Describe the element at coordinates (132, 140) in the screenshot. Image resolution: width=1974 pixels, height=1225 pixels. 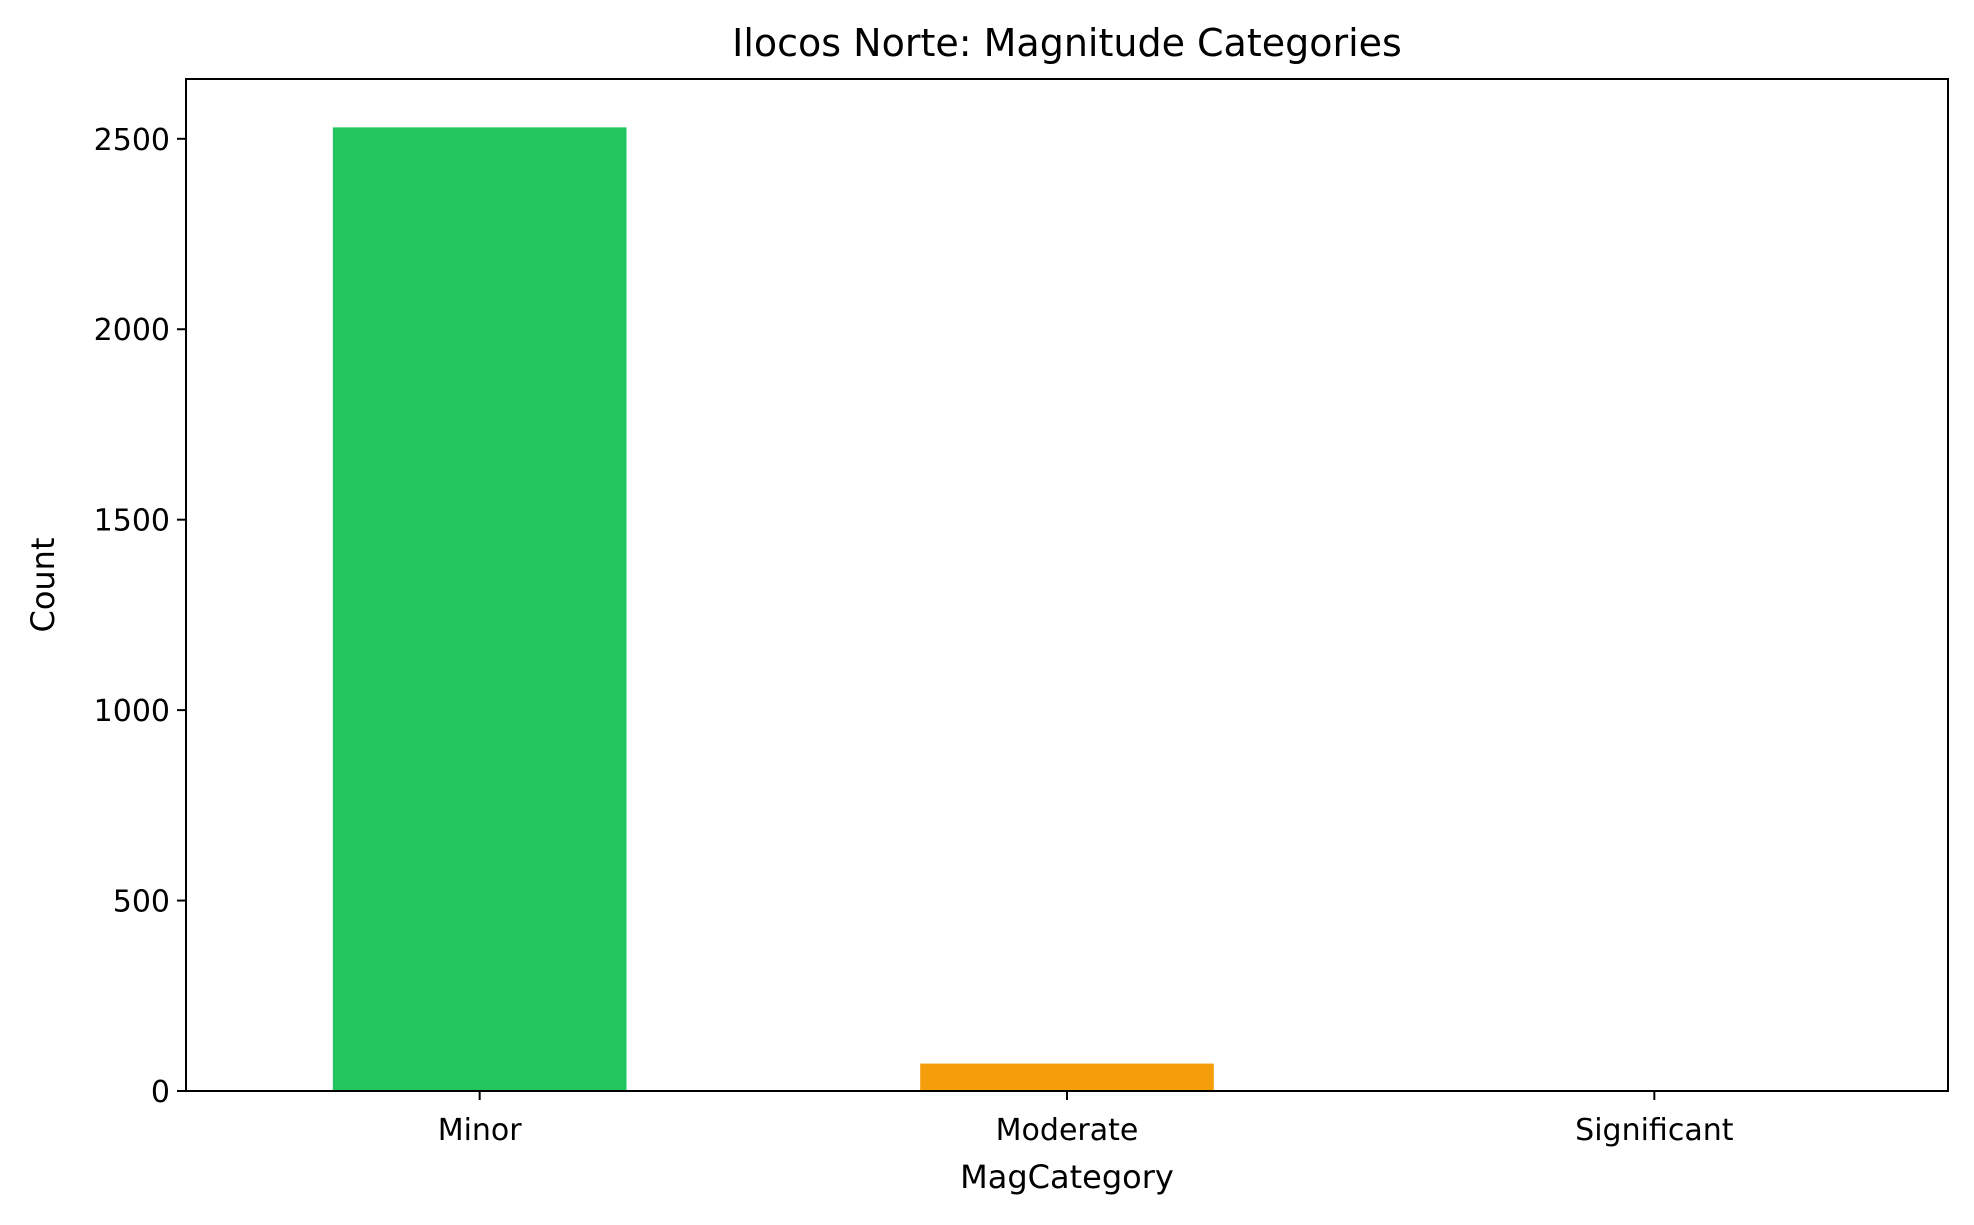
I see `y-tick-label-2500: 2500` at that location.